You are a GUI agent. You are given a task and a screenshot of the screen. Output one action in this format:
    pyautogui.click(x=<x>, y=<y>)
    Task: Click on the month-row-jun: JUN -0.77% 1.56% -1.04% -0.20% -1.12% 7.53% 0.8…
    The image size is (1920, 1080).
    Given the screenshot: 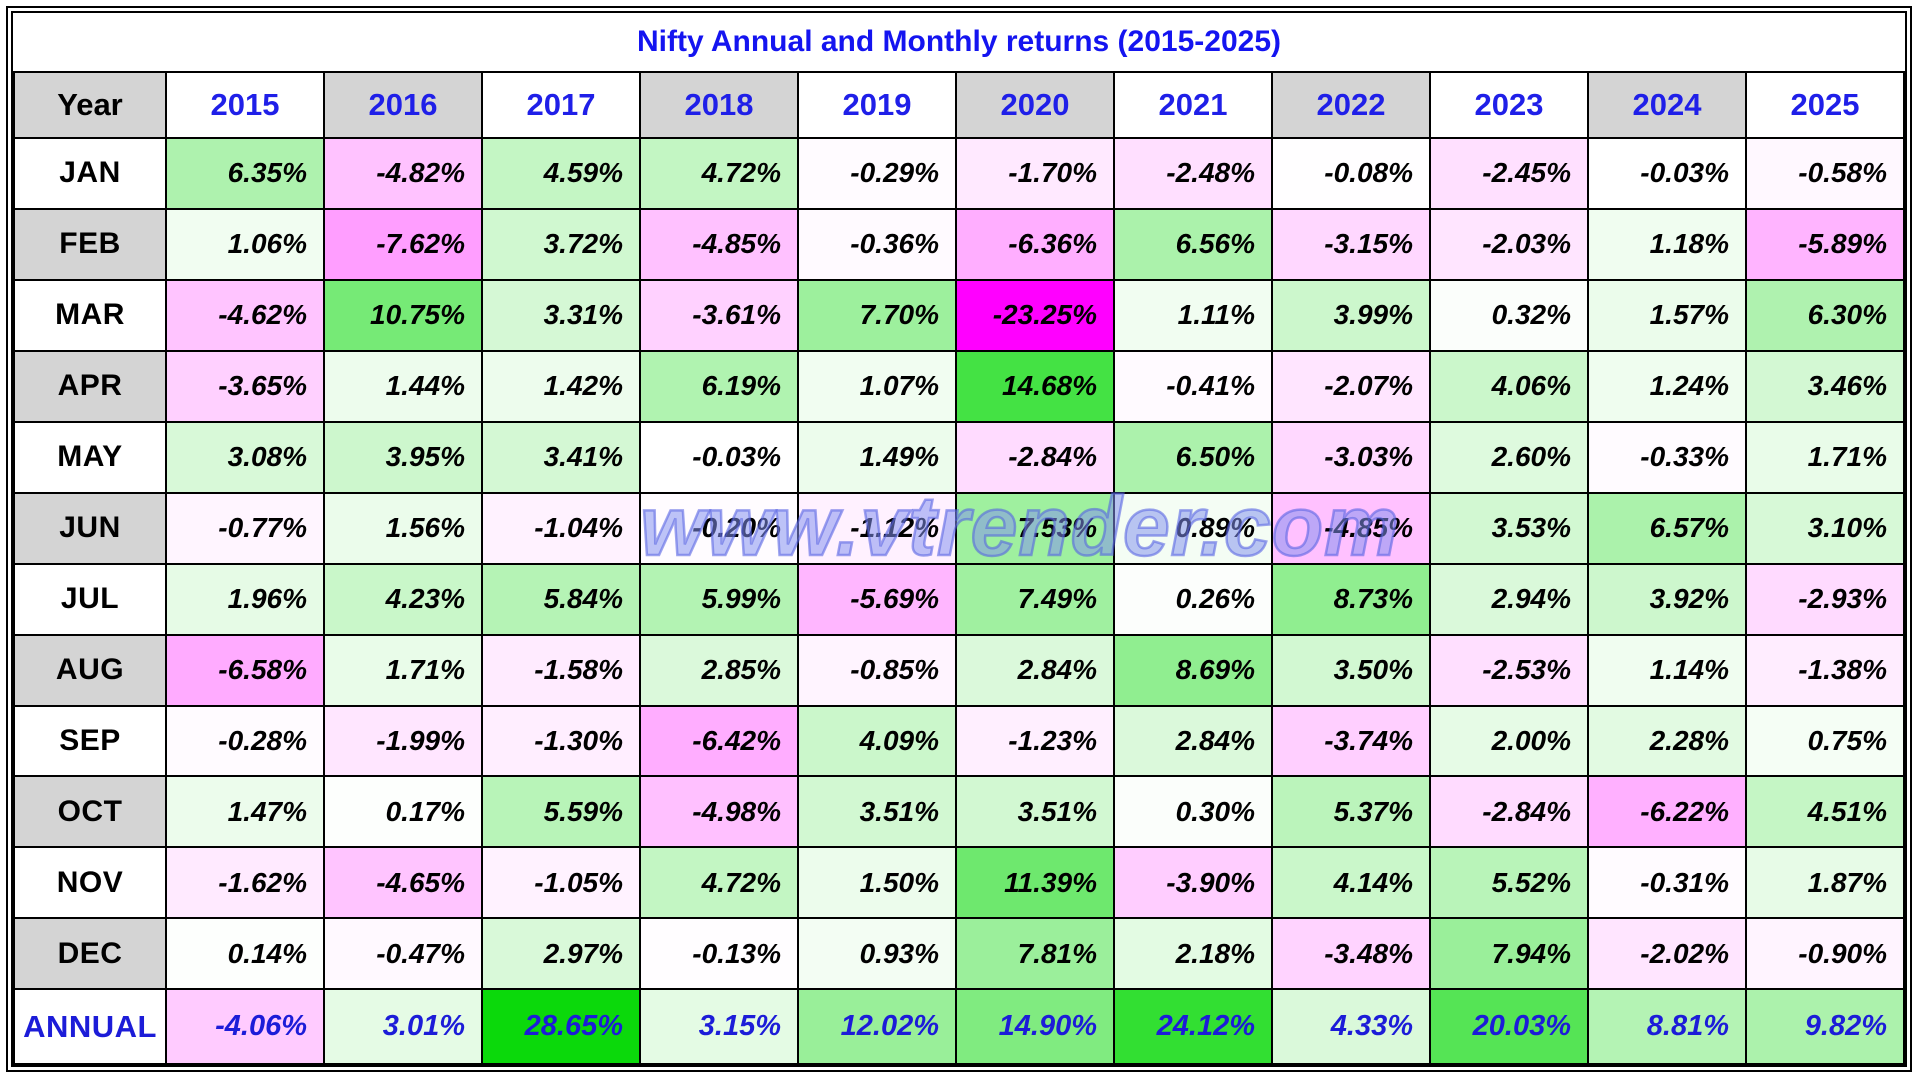 What is the action you would take?
    pyautogui.click(x=959, y=528)
    